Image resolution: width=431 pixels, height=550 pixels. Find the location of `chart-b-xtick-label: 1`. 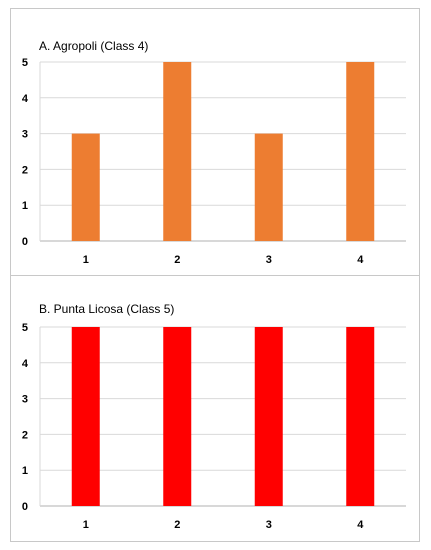

chart-b-xtick-label: 1 is located at coordinates (86, 525).